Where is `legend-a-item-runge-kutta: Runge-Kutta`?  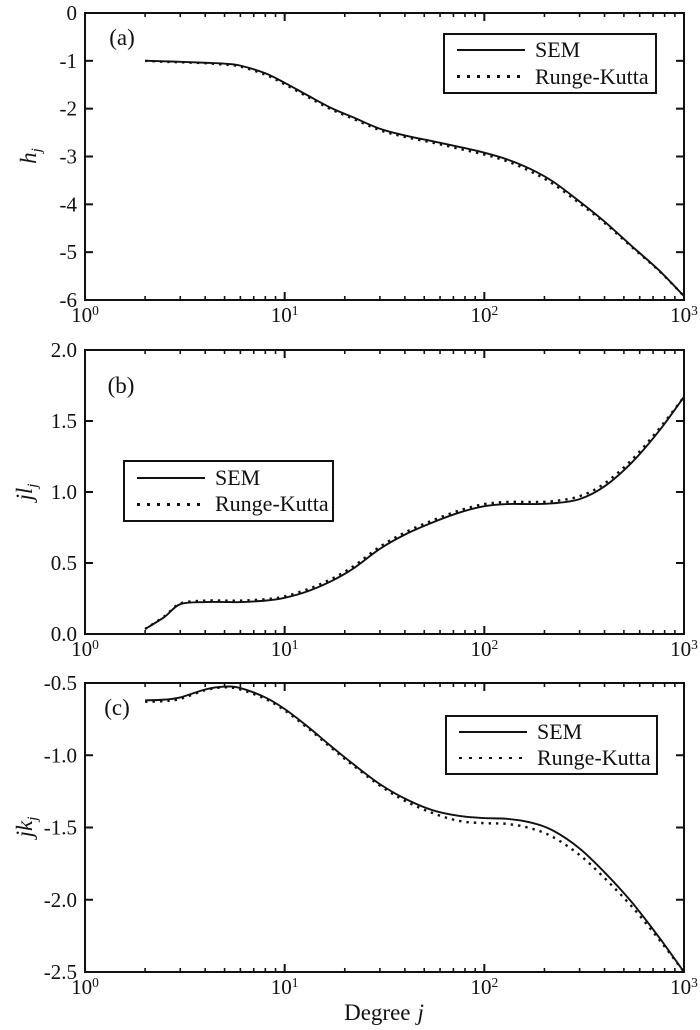 legend-a-item-runge-kutta: Runge-Kutta is located at coordinates (550, 76).